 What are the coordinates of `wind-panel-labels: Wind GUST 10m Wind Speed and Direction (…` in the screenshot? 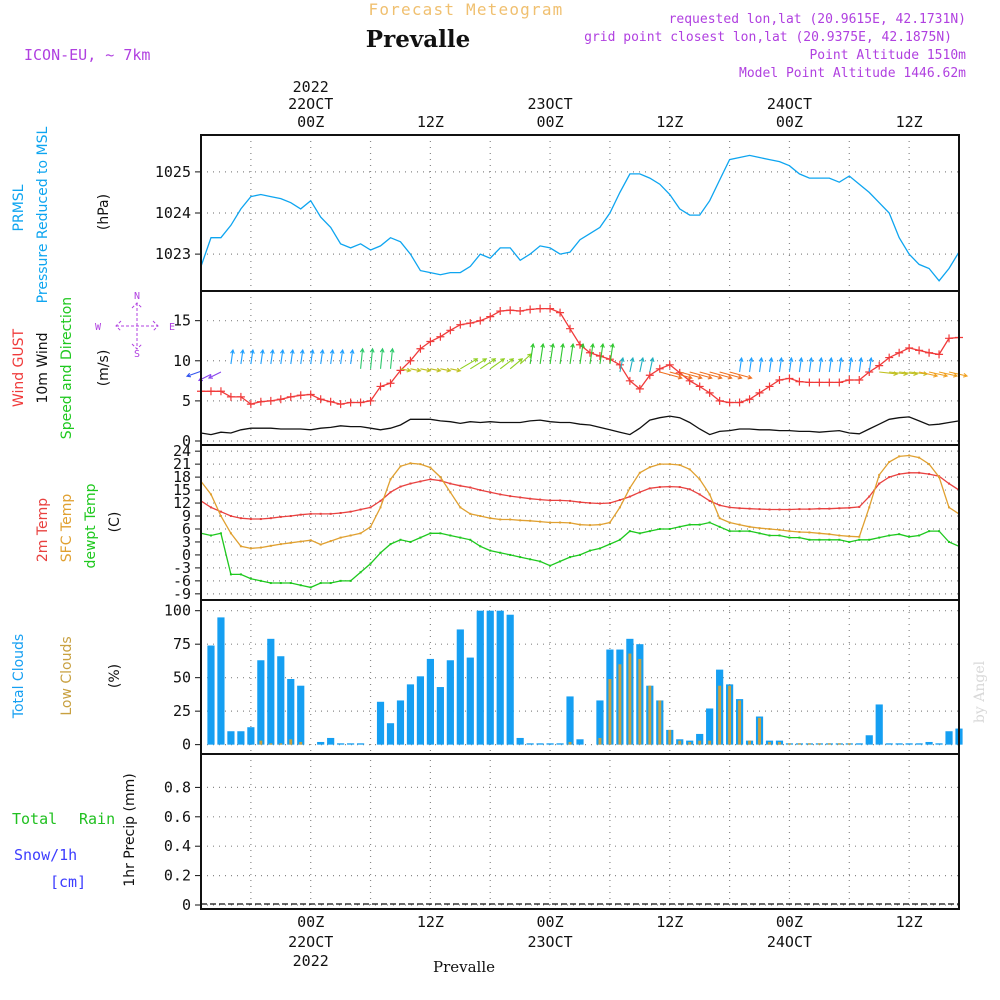 It's located at (61, 368).